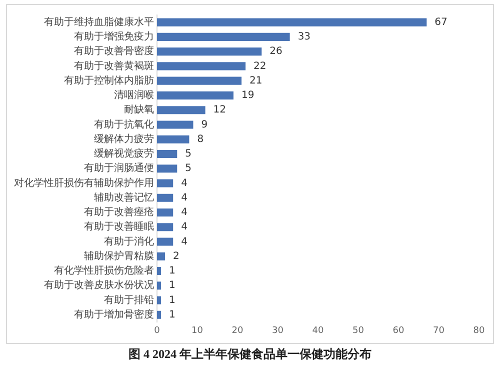  What do you see at coordinates (129, 241) in the screenshot?
I see `y-tick-label: 有助于消化` at bounding box center [129, 241].